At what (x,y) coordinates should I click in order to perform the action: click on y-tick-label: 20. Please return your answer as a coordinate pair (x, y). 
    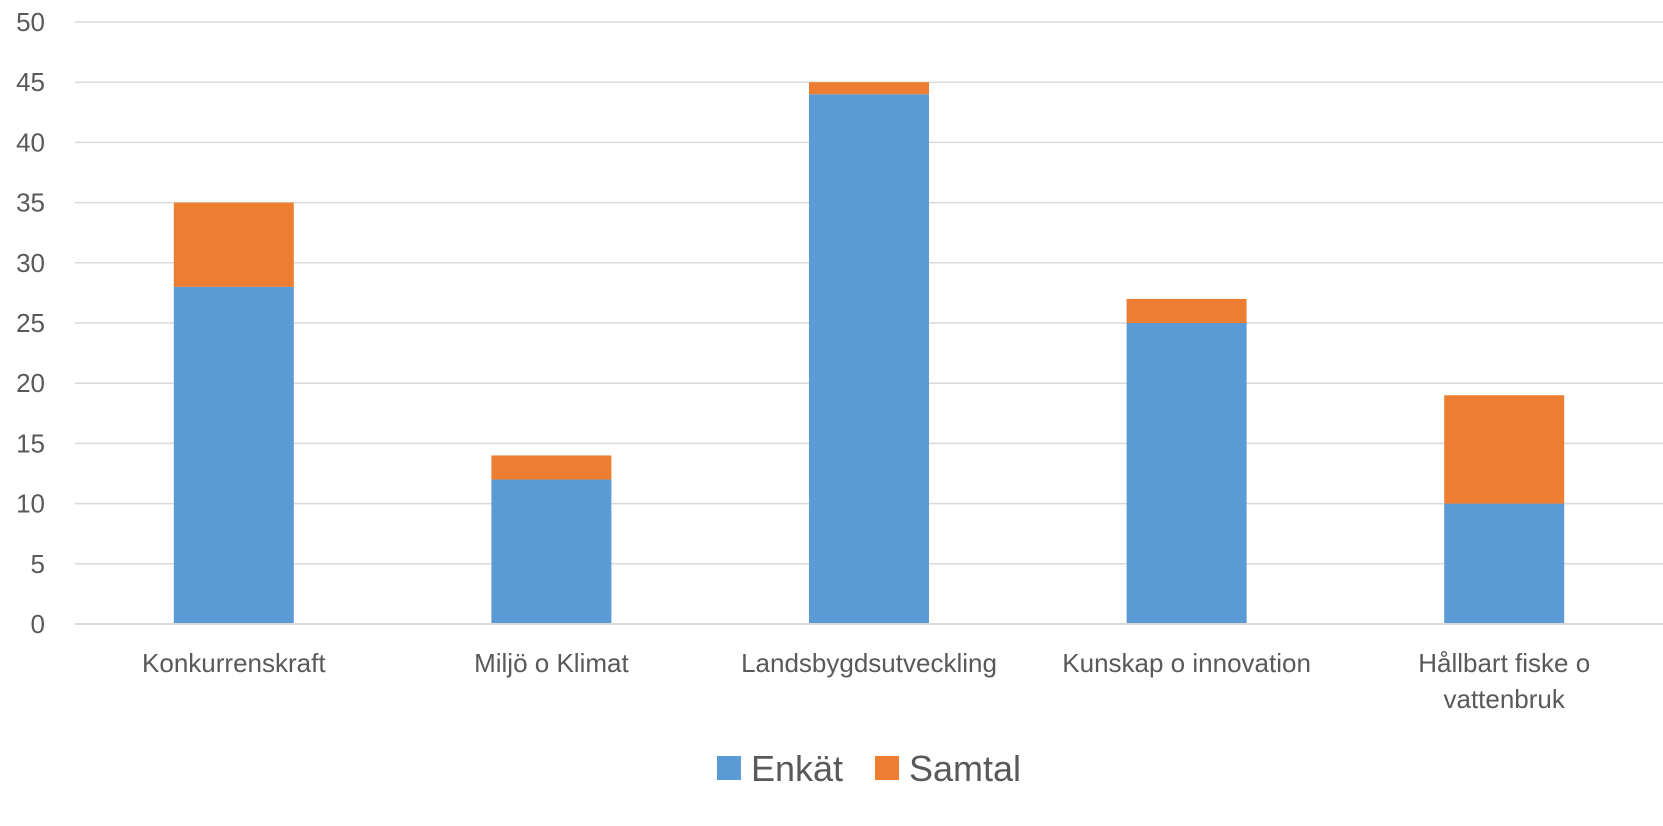
    Looking at the image, I should click on (30, 383).